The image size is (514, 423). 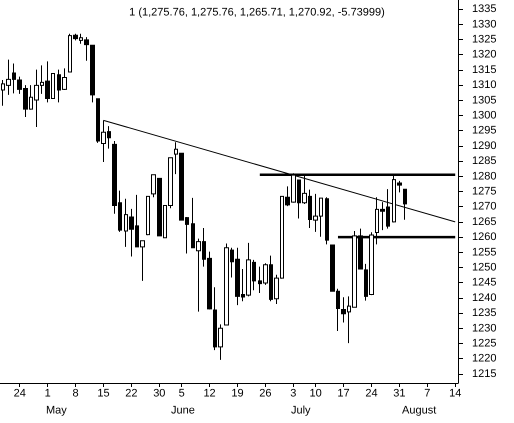 What do you see at coordinates (484, 237) in the screenshot?
I see `y-tick-label: 1260` at bounding box center [484, 237].